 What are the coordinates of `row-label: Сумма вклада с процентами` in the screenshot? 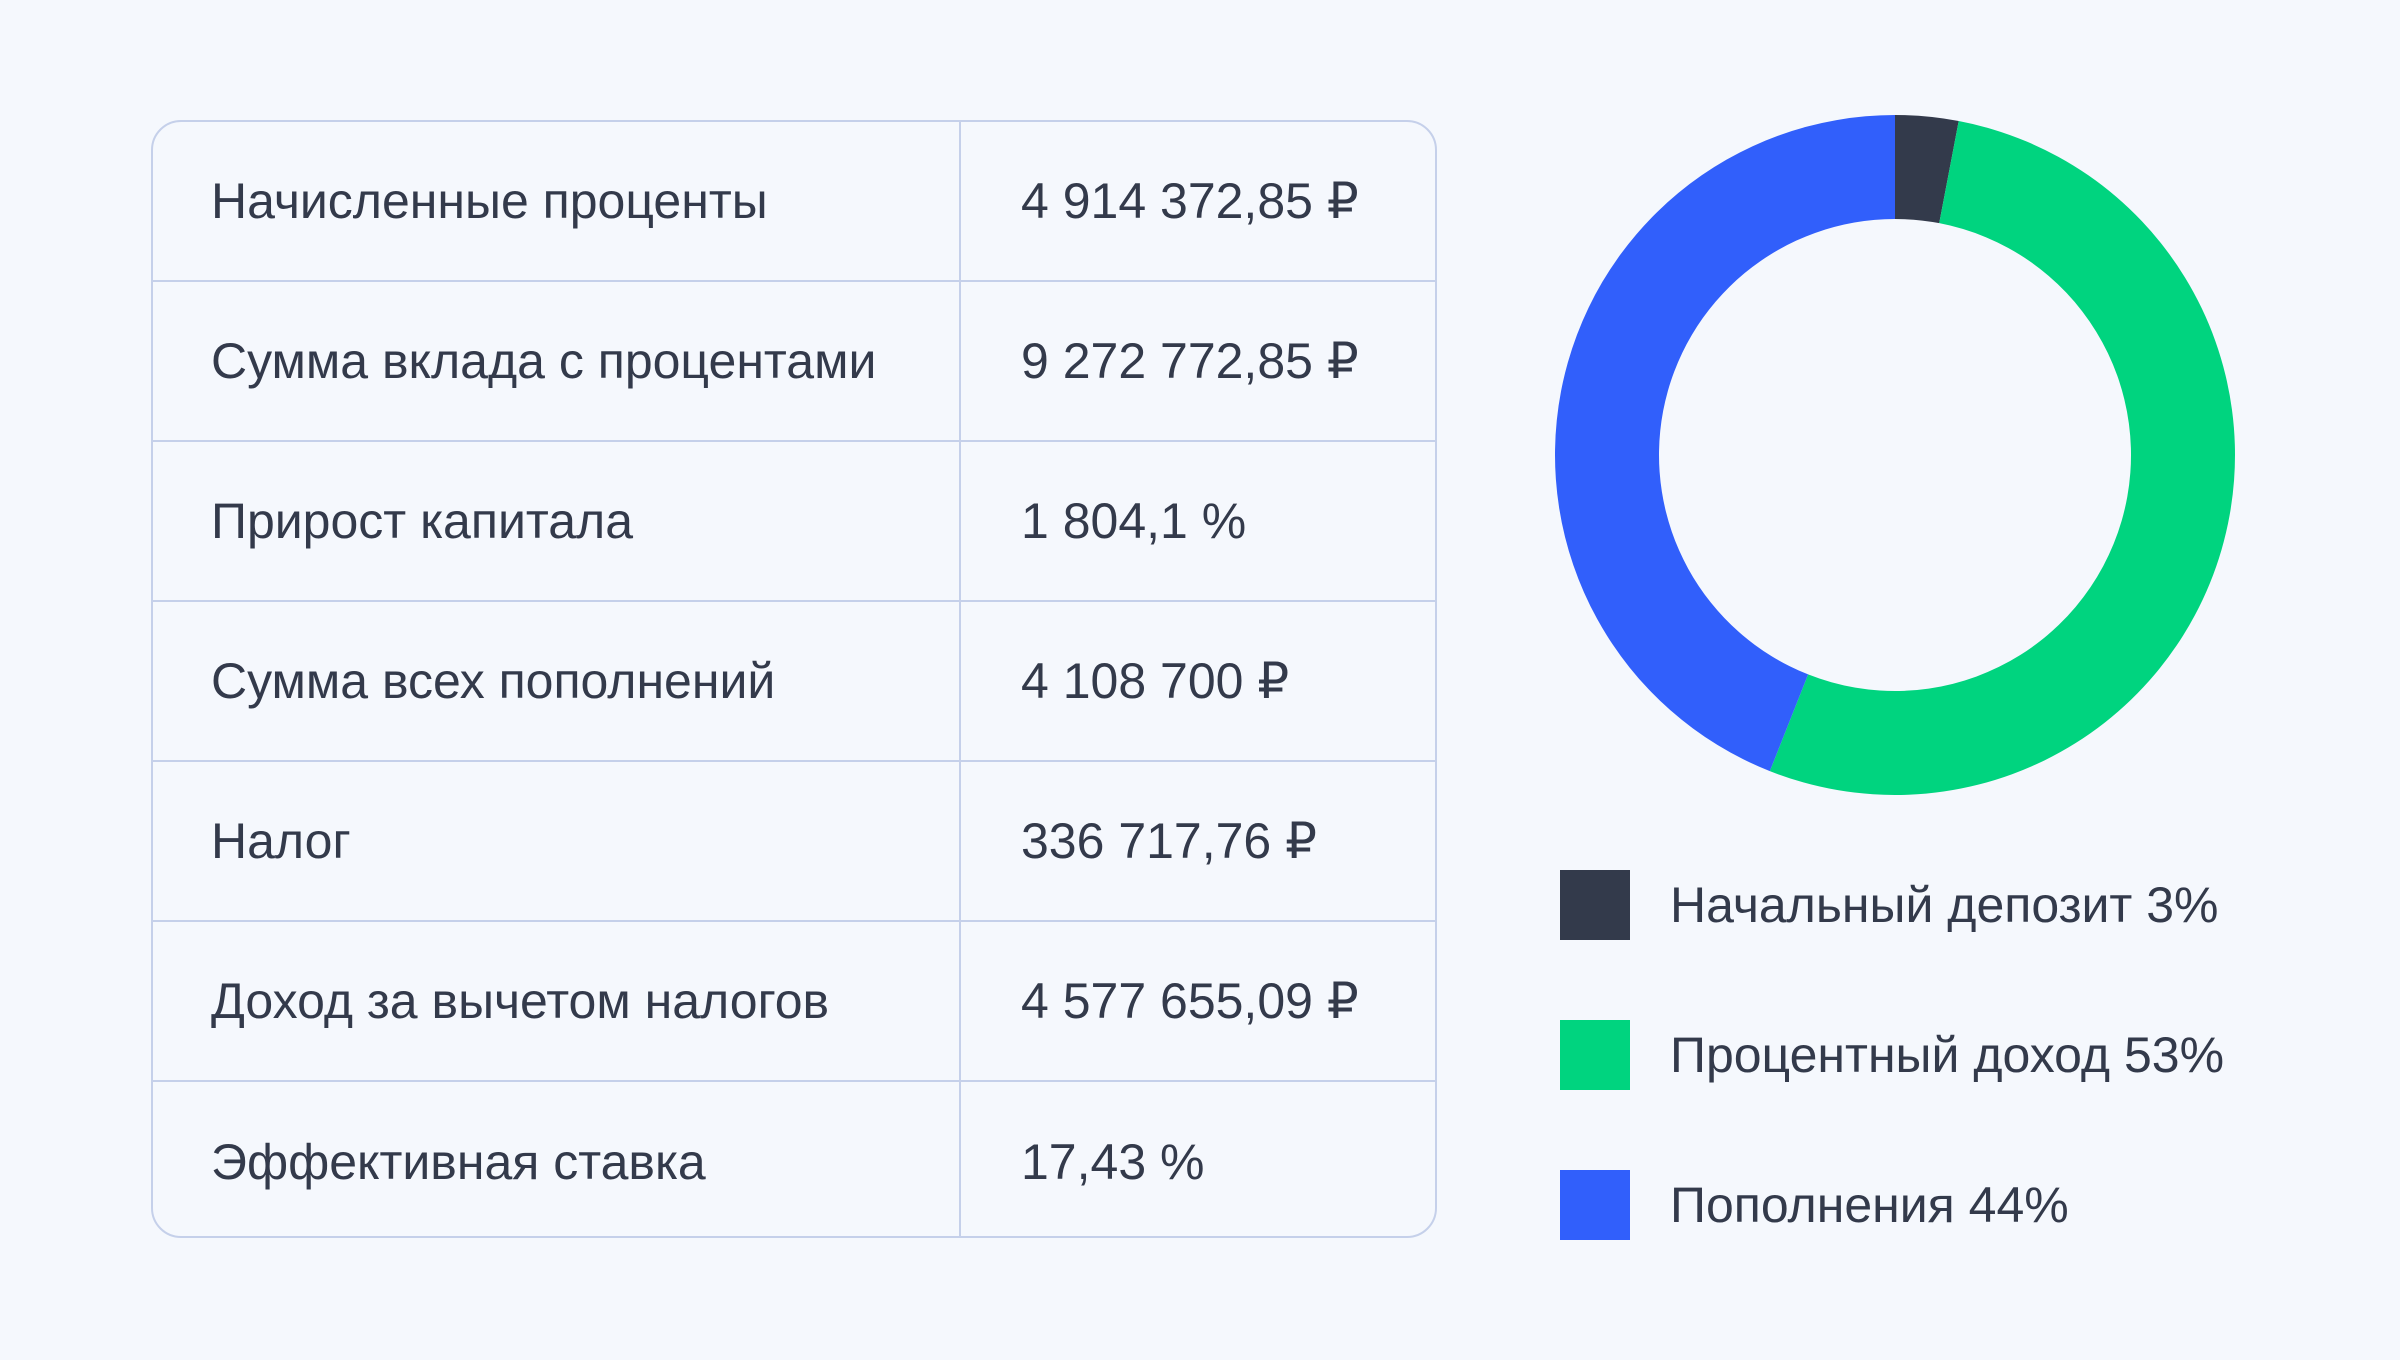 It's located at (557, 361).